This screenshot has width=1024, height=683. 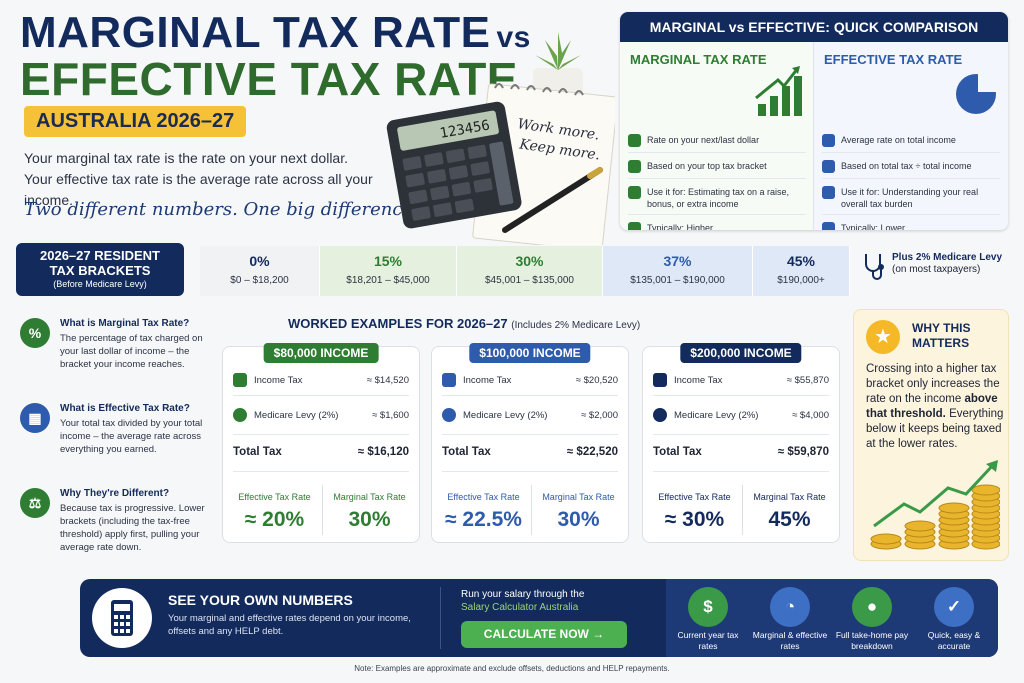 I want to click on run-text: Run your salary through the, so click(x=523, y=594).